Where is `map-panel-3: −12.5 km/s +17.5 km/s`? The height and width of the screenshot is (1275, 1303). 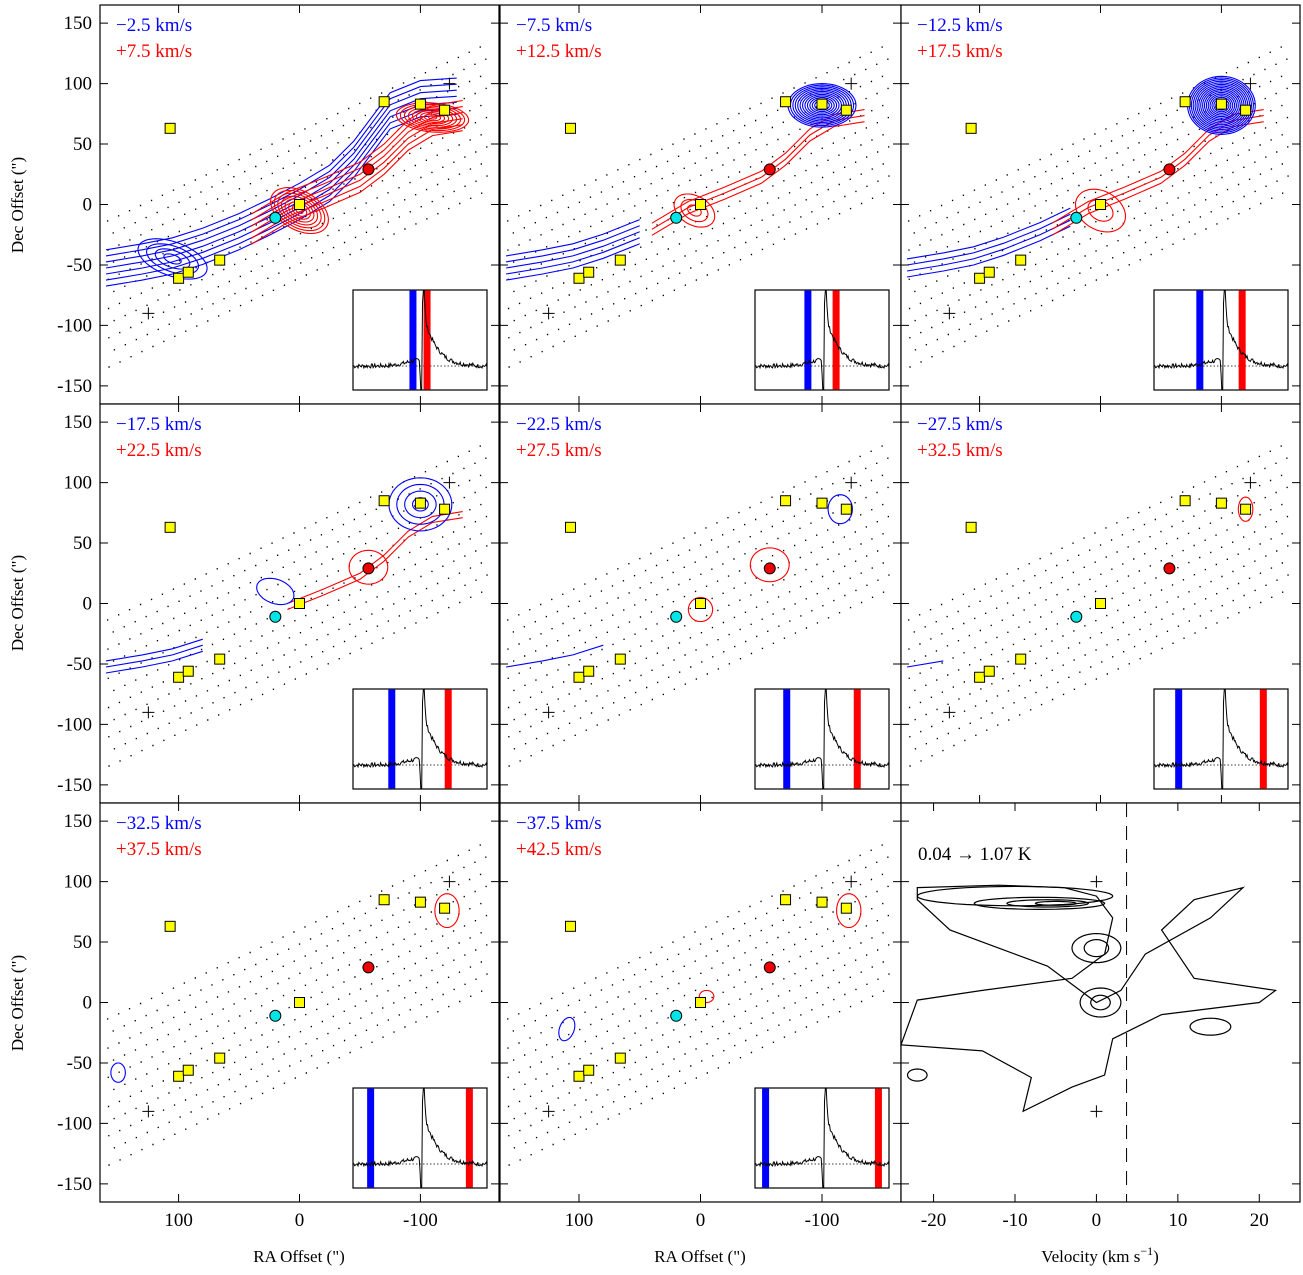
map-panel-3: −12.5 km/s +17.5 km/s is located at coordinates (1100, 204).